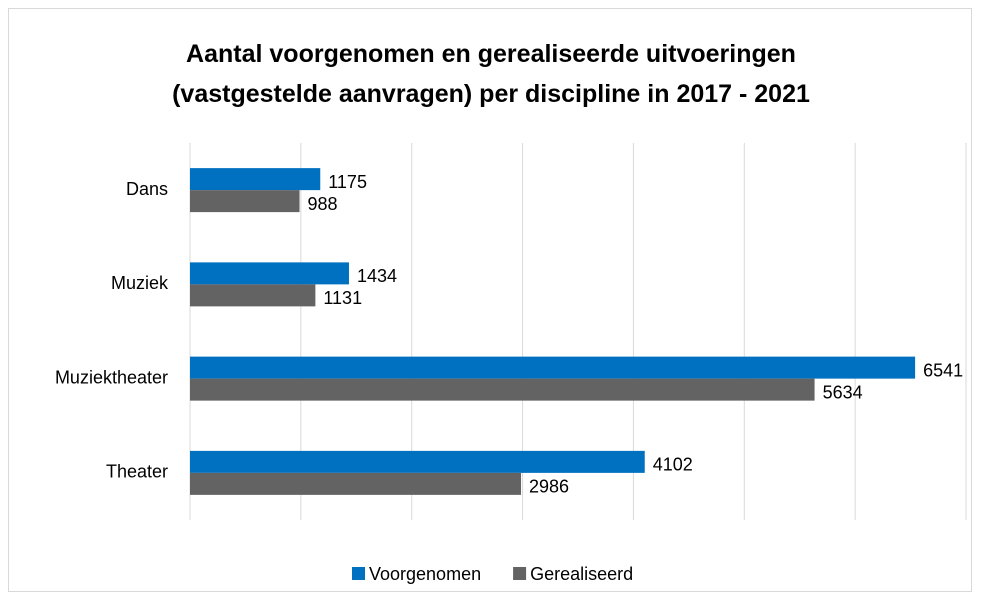 The image size is (982, 600). Describe the element at coordinates (843, 392) in the screenshot. I see `data-label: 5634` at that location.